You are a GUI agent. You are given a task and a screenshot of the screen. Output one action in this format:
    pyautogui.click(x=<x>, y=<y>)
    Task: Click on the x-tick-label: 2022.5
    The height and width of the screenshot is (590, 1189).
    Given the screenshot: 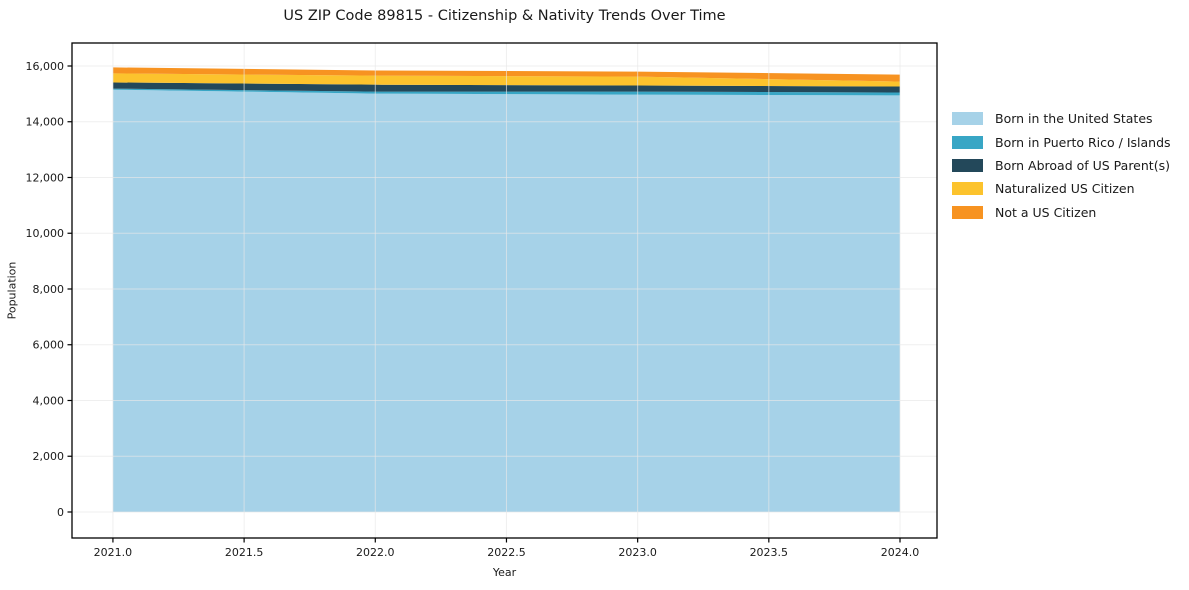 What is the action you would take?
    pyautogui.click(x=506, y=552)
    